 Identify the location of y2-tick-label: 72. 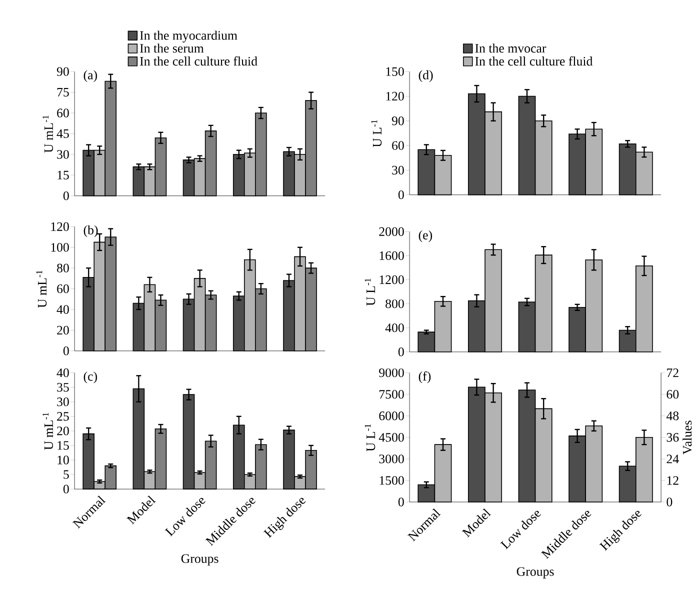
(672, 372).